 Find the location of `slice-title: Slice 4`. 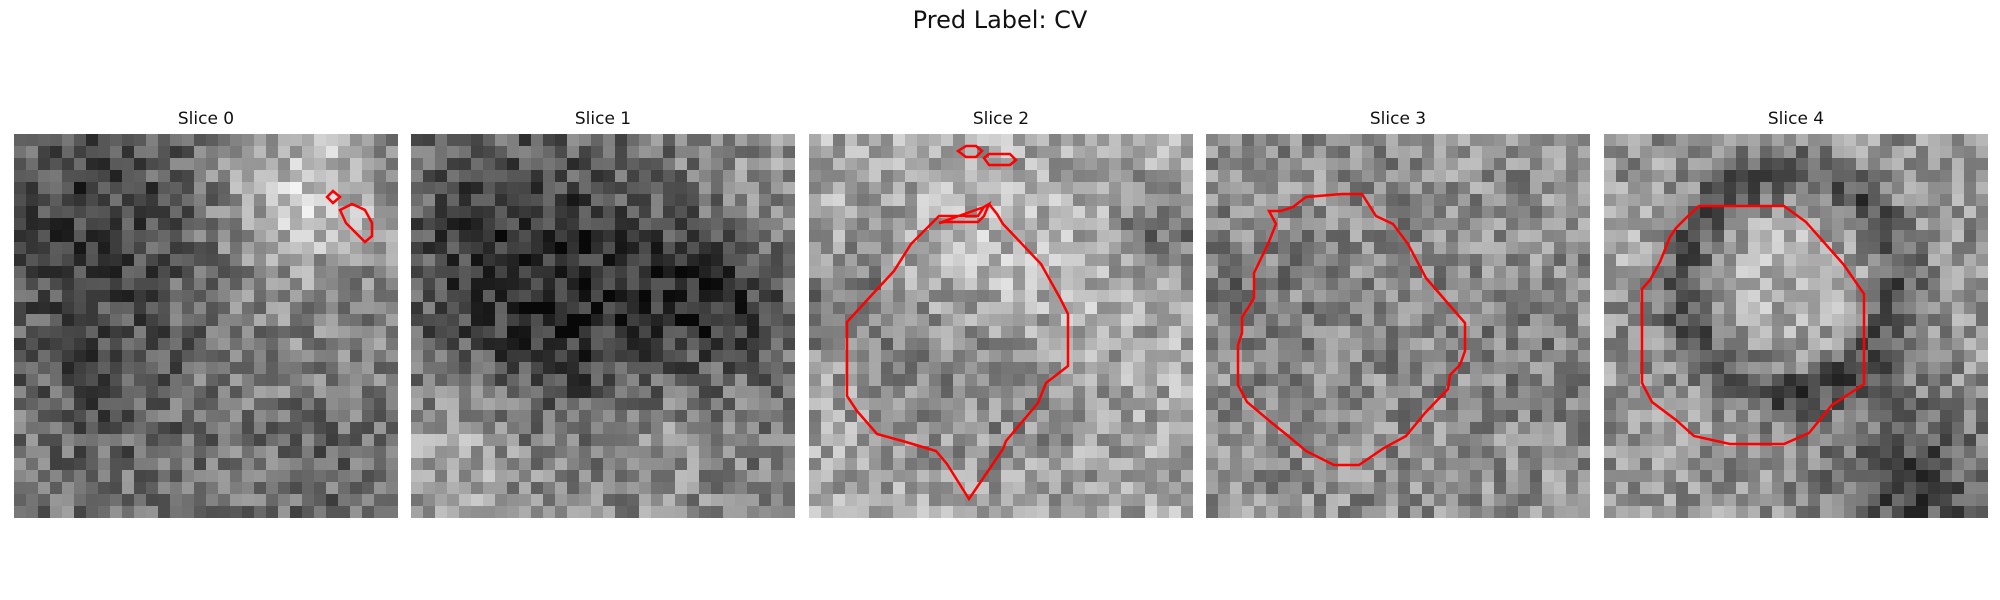

slice-title: Slice 4 is located at coordinates (1796, 119).